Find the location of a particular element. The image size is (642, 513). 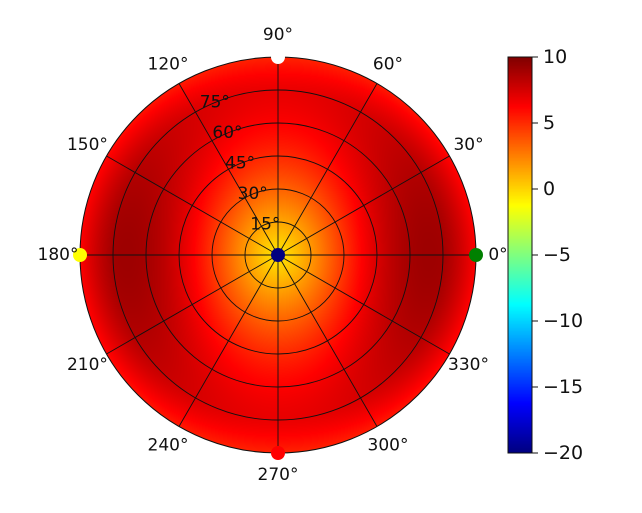

colorbar-tick-label: −10 is located at coordinates (563, 321).